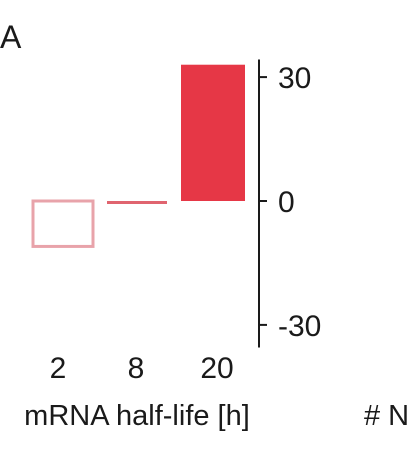 The image size is (412, 450). What do you see at coordinates (299, 326) in the screenshot?
I see `y-tick-label: -30` at bounding box center [299, 326].